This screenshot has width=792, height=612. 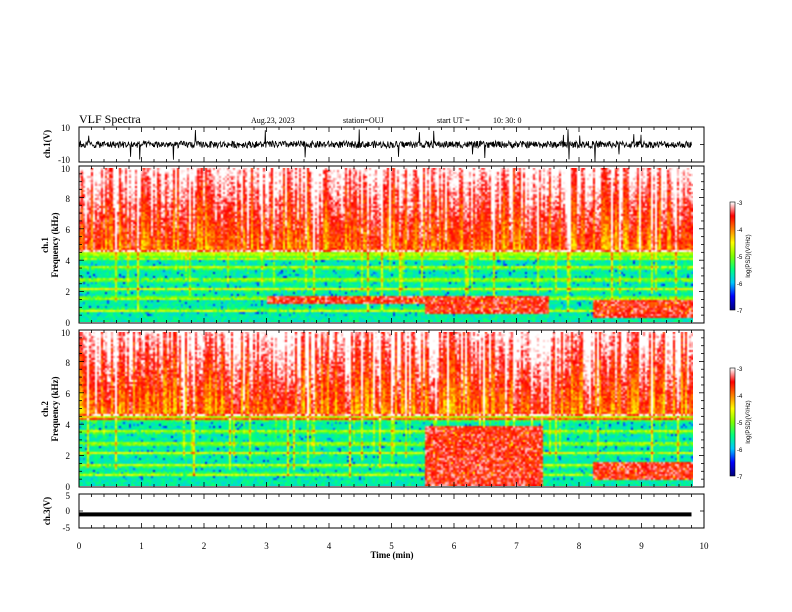 I want to click on ch3-waveform-frame, so click(x=391, y=511).